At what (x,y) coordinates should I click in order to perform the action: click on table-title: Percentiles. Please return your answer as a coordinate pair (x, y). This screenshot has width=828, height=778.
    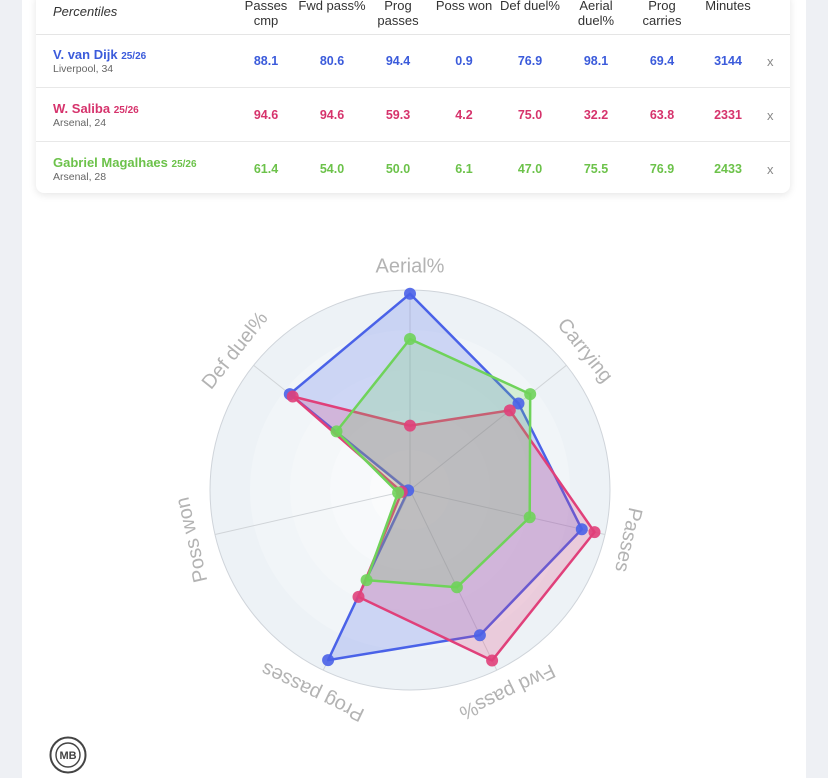
    Looking at the image, I should click on (85, 11).